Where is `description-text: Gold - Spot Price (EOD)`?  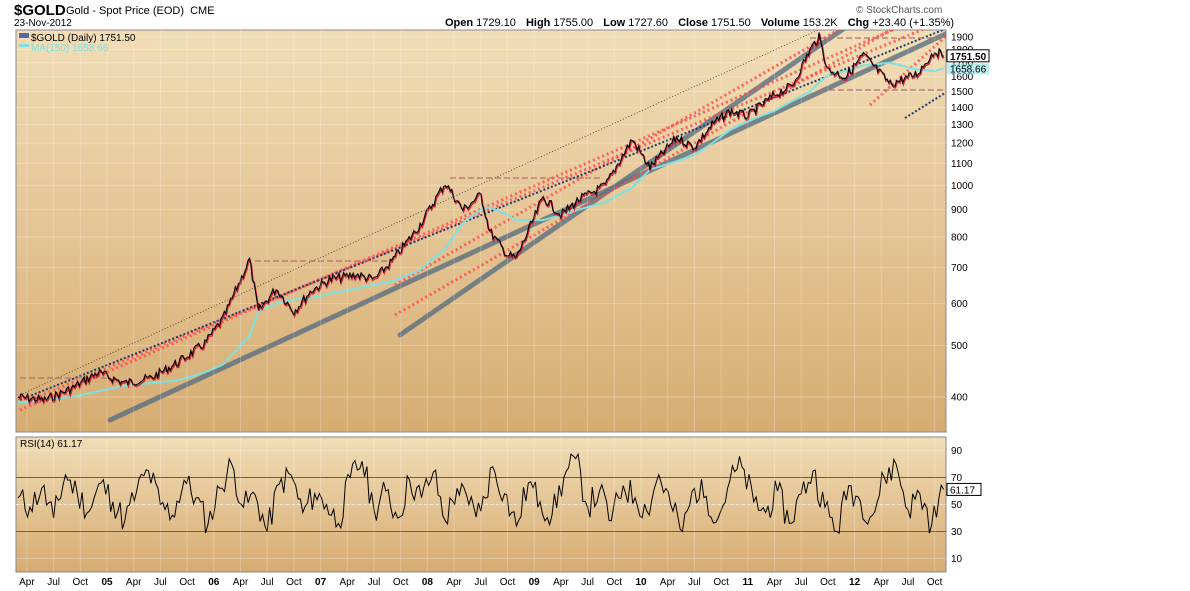
description-text: Gold - Spot Price (EOD) is located at coordinates (125, 11).